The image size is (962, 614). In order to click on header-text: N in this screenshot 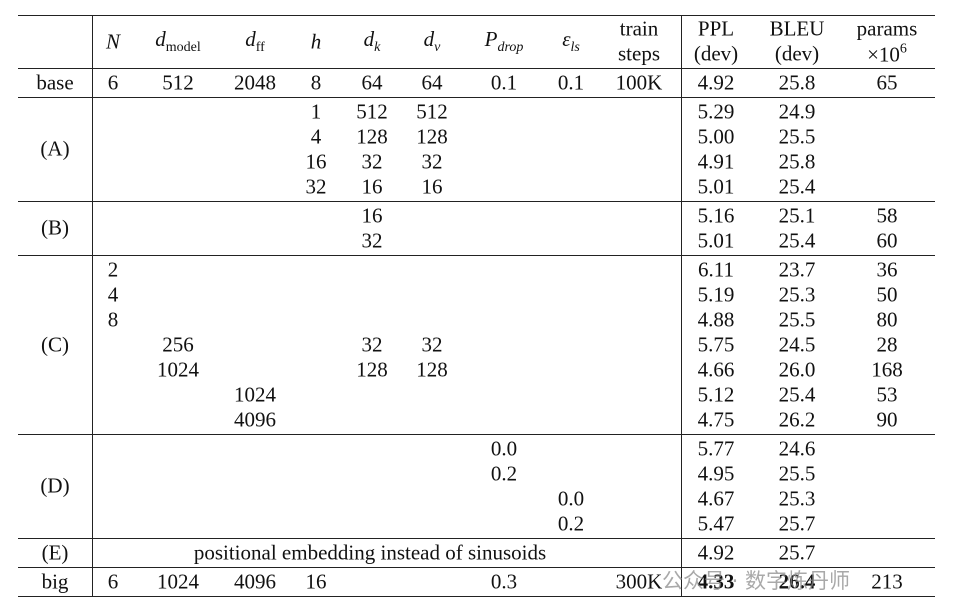, I will do `click(113, 41)`.